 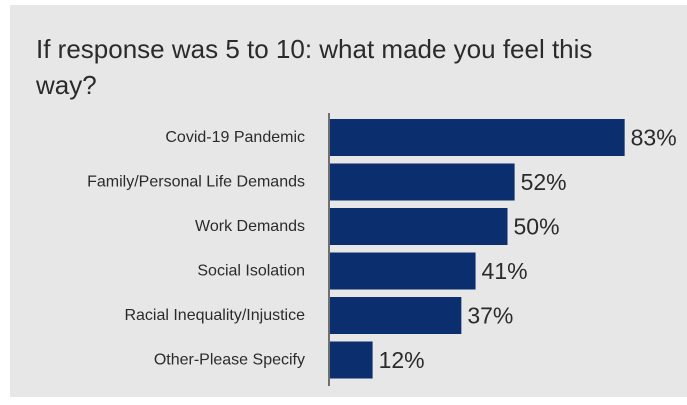 I want to click on category-label: Covid-19 Pandemic, so click(x=235, y=137).